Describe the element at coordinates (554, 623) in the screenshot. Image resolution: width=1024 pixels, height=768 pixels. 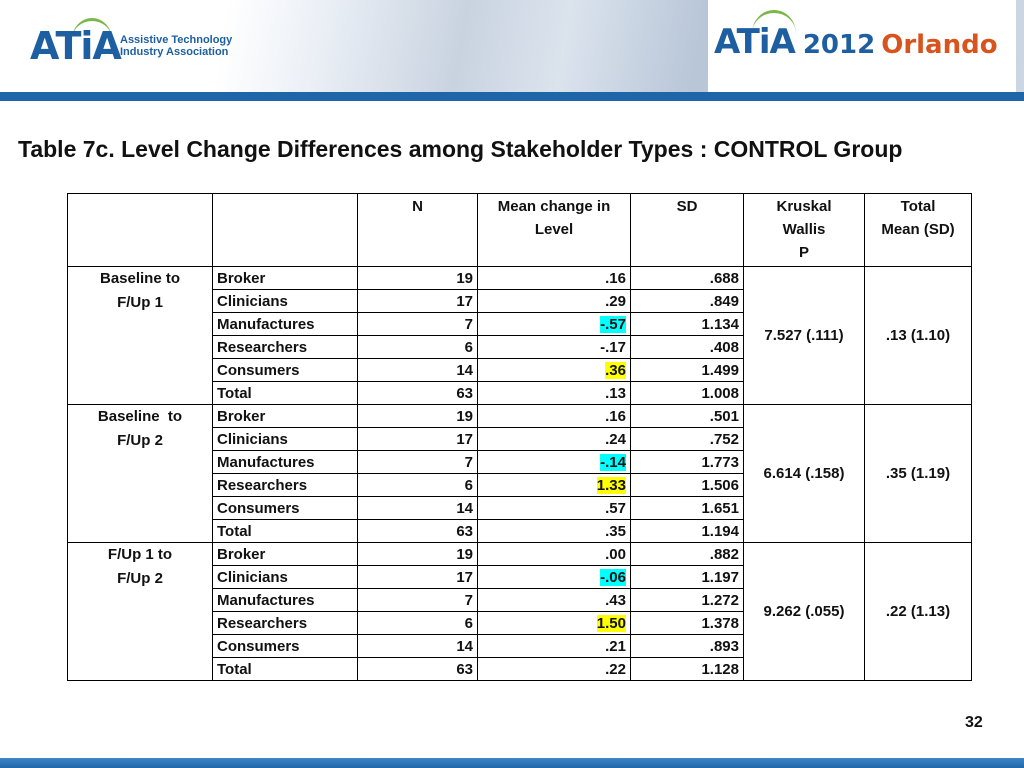
I see `mean-value: 1.50` at that location.